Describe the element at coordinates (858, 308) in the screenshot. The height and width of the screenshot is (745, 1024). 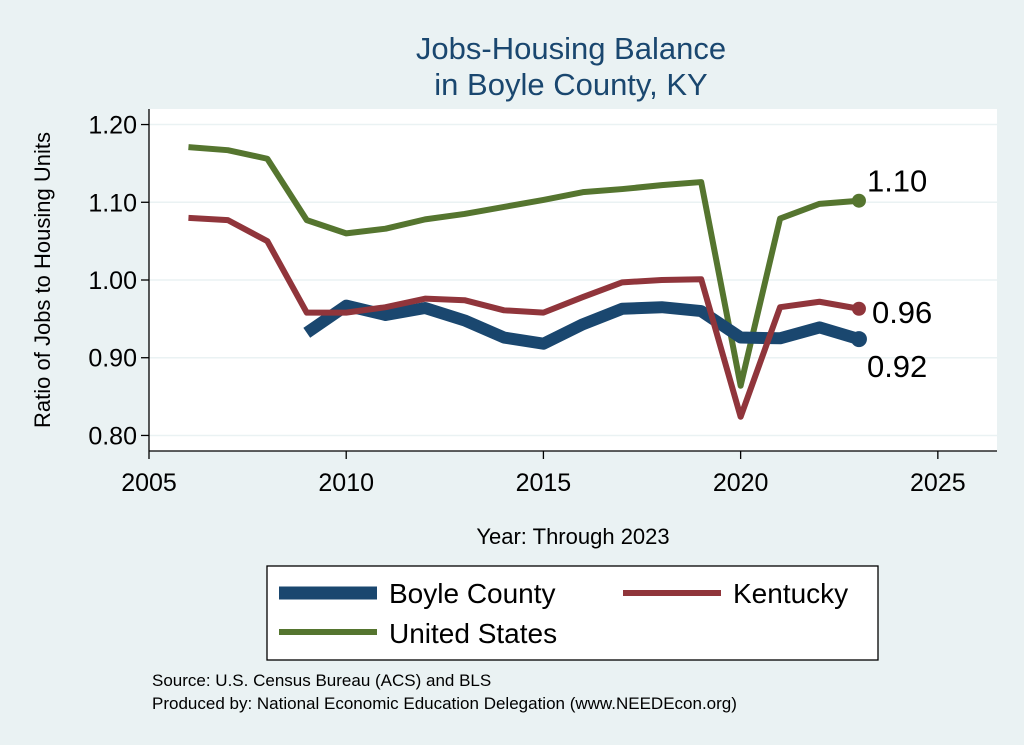
I see `end-marker-kentucky` at that location.